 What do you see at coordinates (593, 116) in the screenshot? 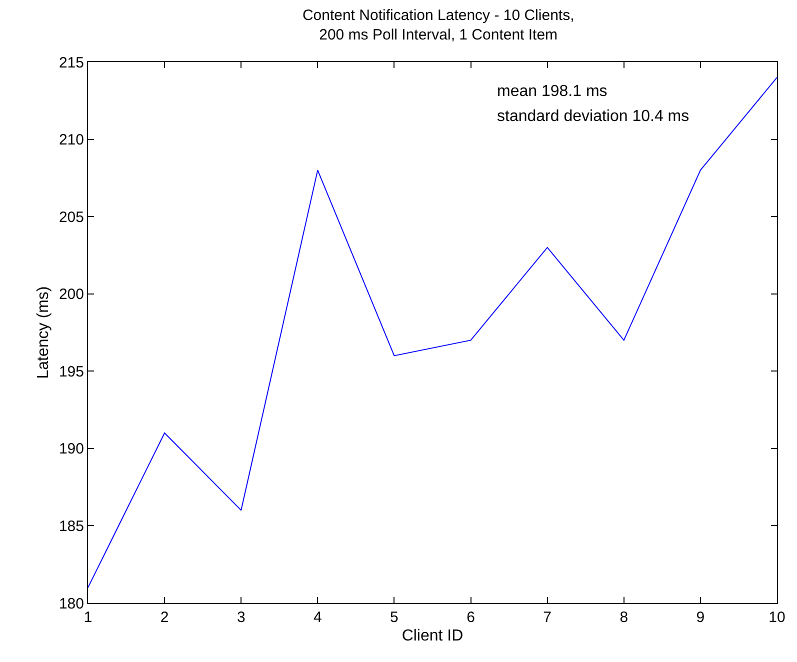
I see `annotation: standard deviation 10.4 ms` at bounding box center [593, 116].